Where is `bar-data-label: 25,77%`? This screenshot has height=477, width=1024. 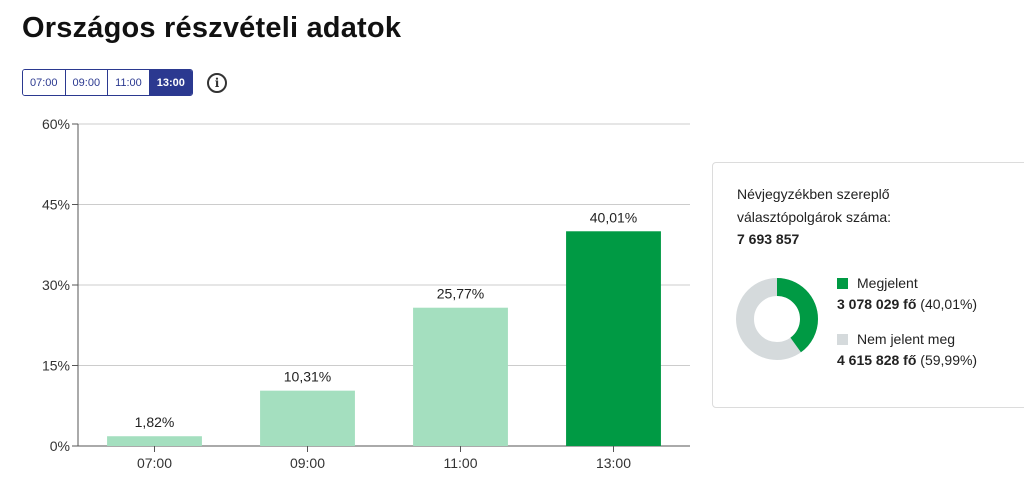 bar-data-label: 25,77% is located at coordinates (460, 294).